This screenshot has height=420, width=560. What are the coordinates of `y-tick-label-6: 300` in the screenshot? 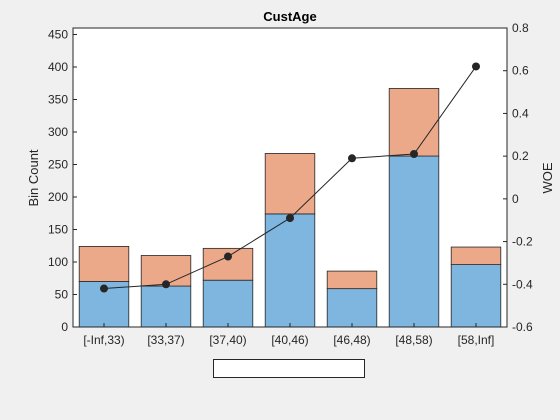 It's located at (58, 132).